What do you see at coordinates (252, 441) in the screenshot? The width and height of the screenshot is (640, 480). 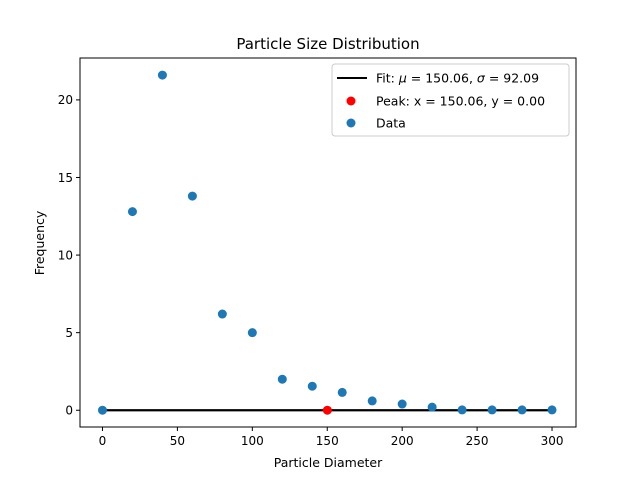 I see `x-tick-label: 100` at bounding box center [252, 441].